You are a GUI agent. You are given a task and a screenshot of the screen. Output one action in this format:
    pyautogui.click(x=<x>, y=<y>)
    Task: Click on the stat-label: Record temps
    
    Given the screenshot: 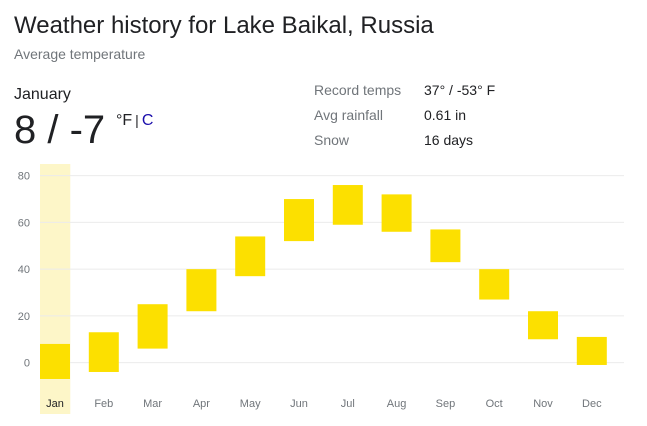 What is the action you would take?
    pyautogui.click(x=358, y=90)
    